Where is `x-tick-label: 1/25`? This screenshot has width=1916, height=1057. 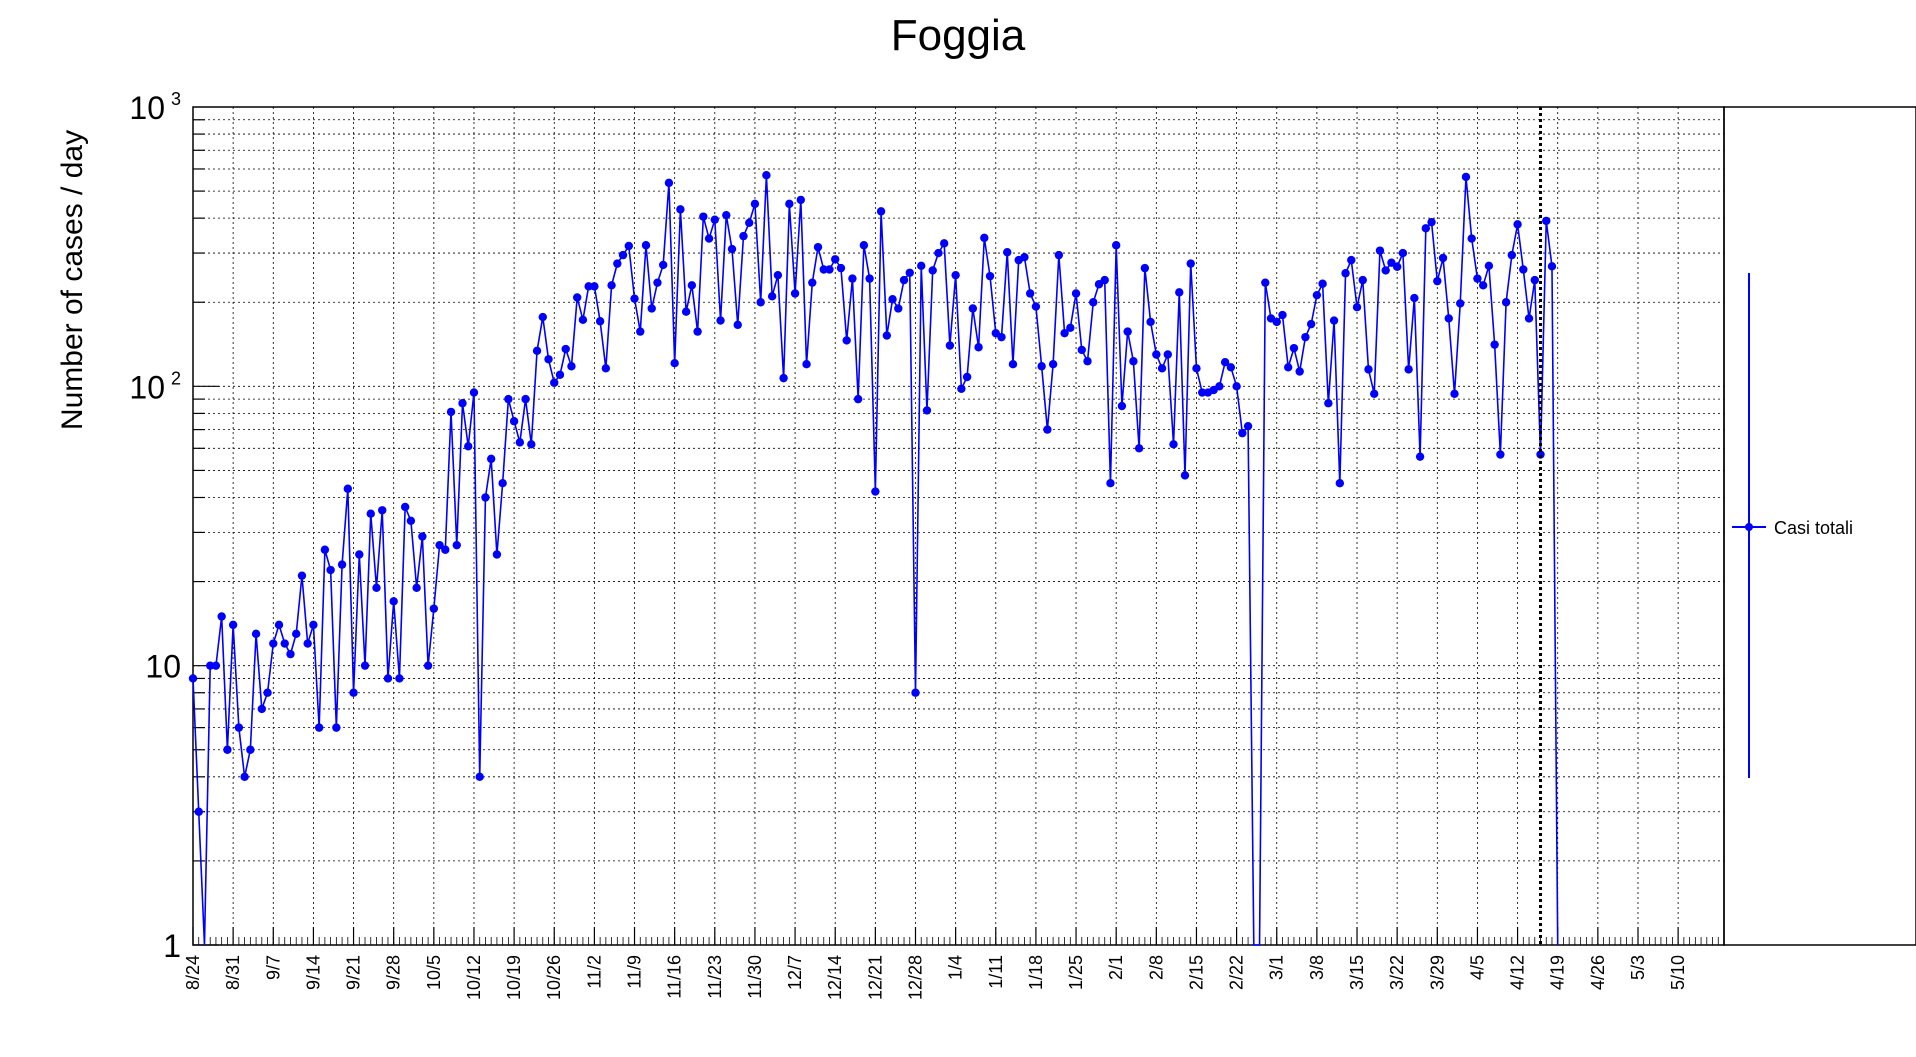 x-tick-label: 1/25 is located at coordinates (1076, 972).